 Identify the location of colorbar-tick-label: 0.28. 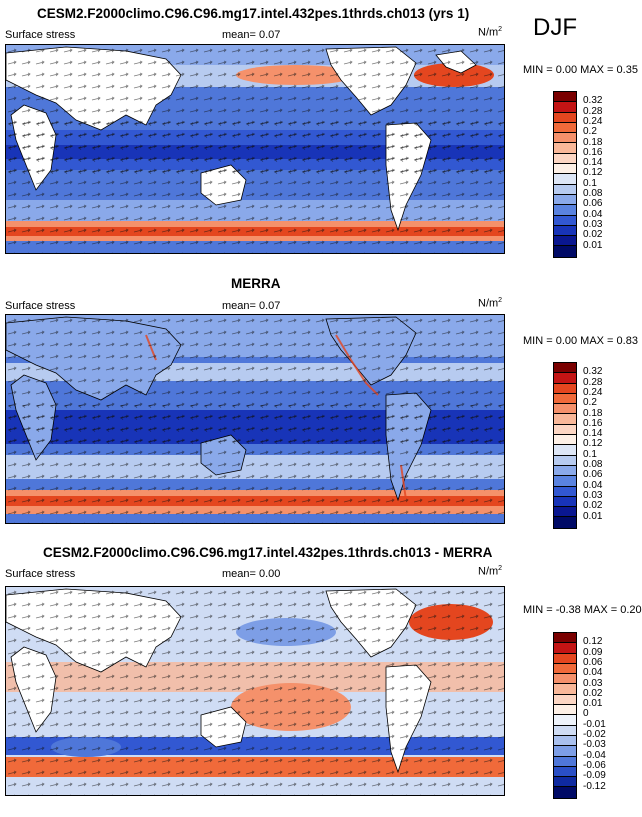
(593, 382).